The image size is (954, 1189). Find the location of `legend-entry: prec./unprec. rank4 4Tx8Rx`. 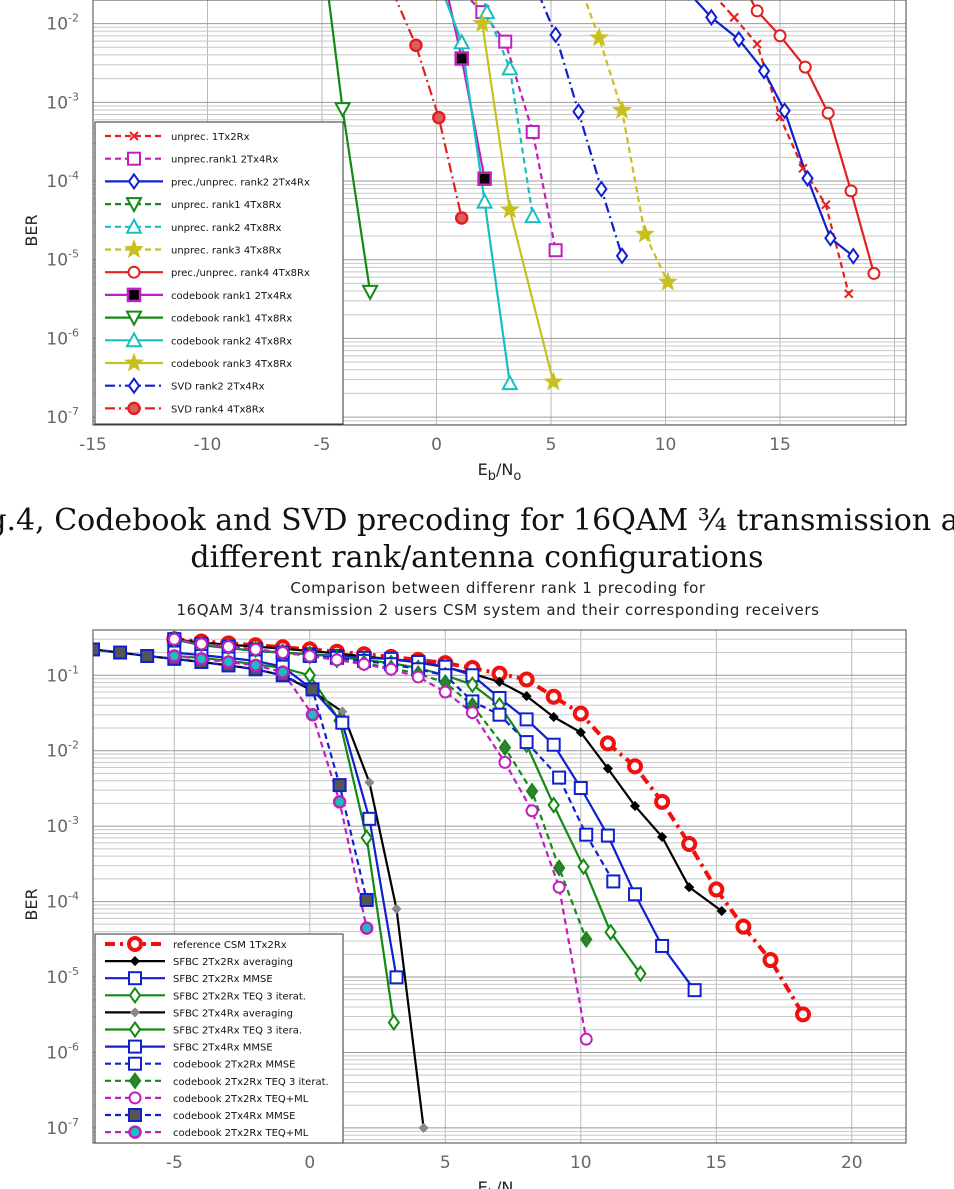

legend-entry: prec./unprec. rank4 4Tx8Rx is located at coordinates (240, 273).